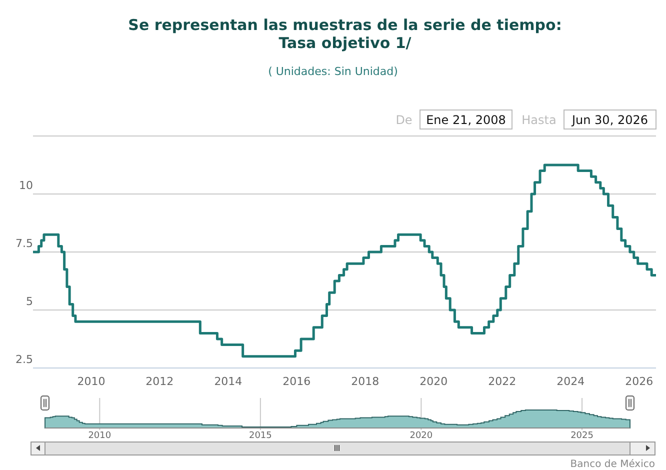 Image resolution: width=666 pixels, height=470 pixels. What do you see at coordinates (609, 120) in the screenshot?
I see `text: Jun 30, 2026` at bounding box center [609, 120].